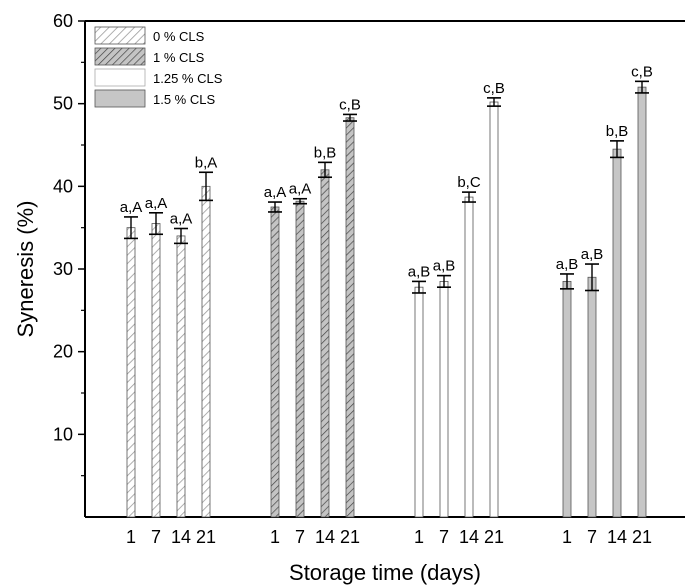  What do you see at coordinates (158, 67) in the screenshot?
I see `legend: 0 % CLS 1 % CLS 1.25 % CLS 1.5 % CLS` at bounding box center [158, 67].